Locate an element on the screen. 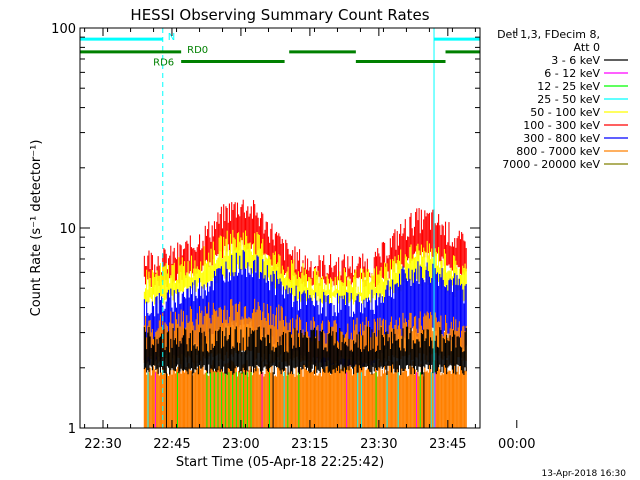 The height and width of the screenshot is (480, 640). legend-entry-label: 25 - 50 keV is located at coordinates (568, 99).